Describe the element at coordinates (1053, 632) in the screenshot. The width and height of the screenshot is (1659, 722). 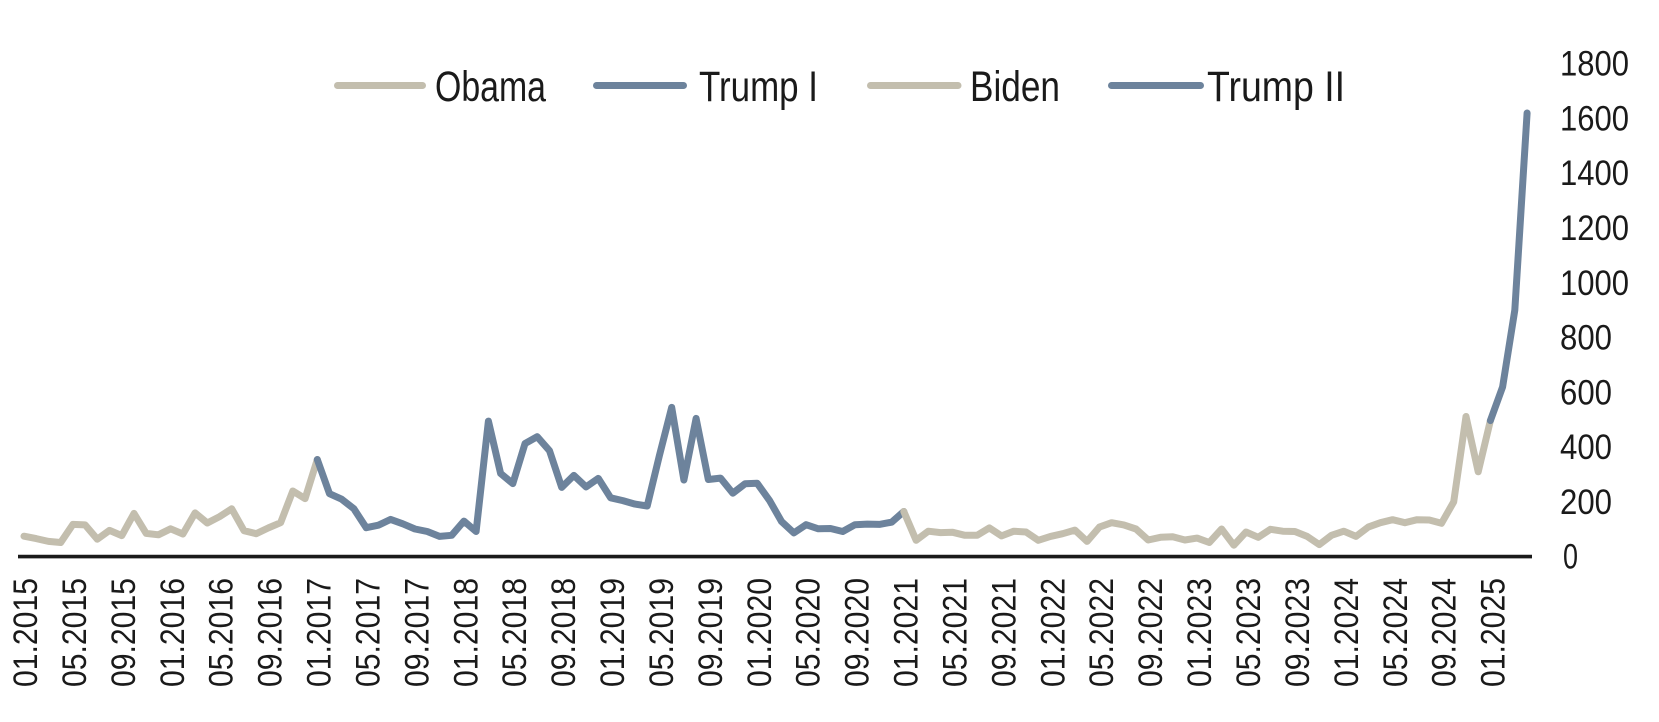
I see `svg-text: 01.2022` at that location.